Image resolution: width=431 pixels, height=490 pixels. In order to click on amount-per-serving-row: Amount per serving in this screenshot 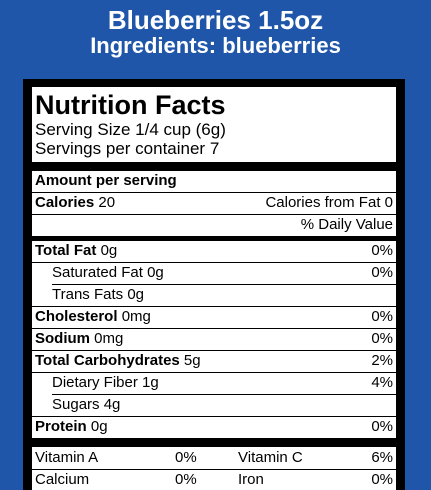, I will do `click(214, 181)`.